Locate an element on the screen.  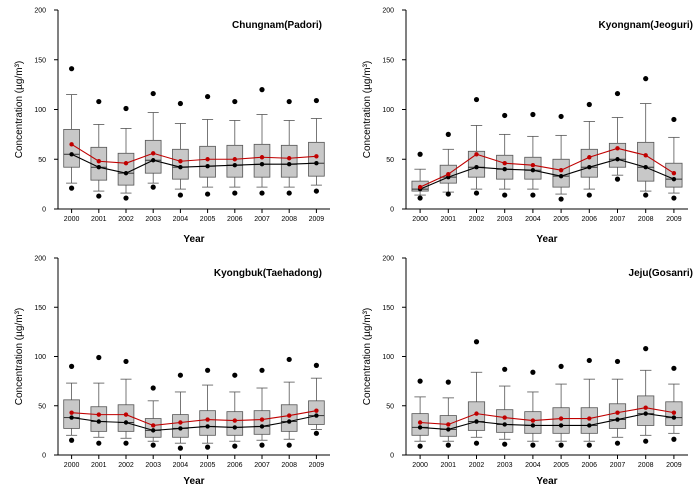
mean-trend-line is located at coordinates (547, 416).